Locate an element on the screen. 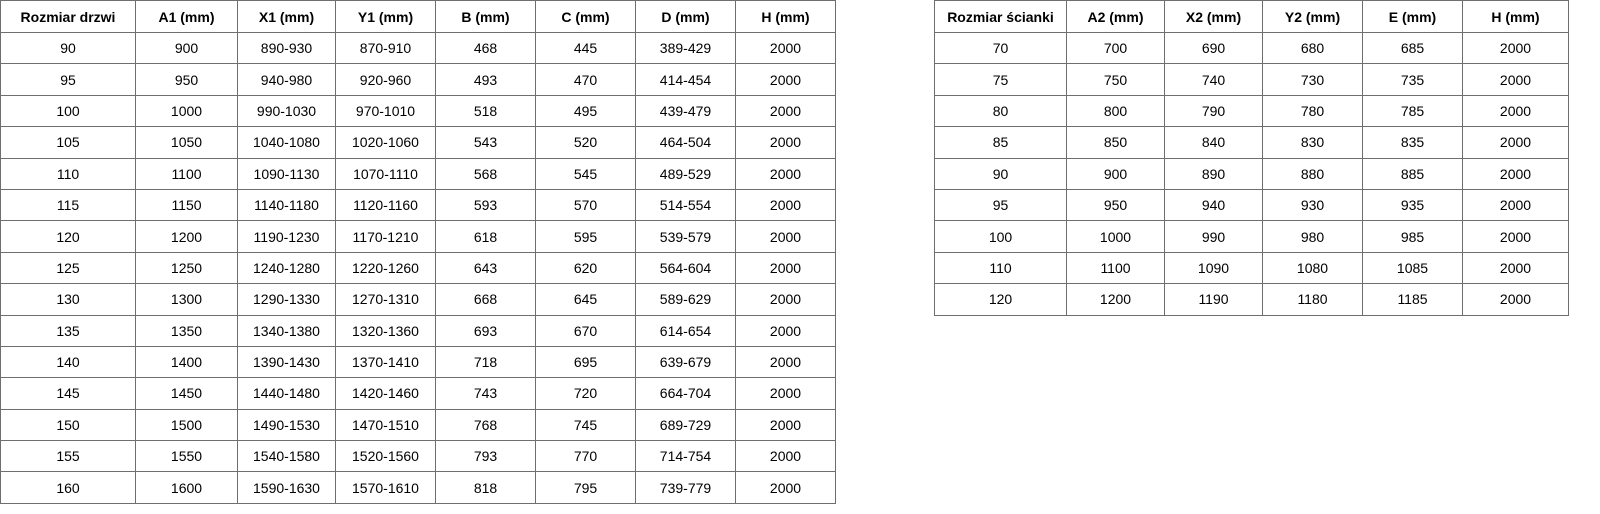 The image size is (1600, 514). table-cell: 470 is located at coordinates (585, 79).